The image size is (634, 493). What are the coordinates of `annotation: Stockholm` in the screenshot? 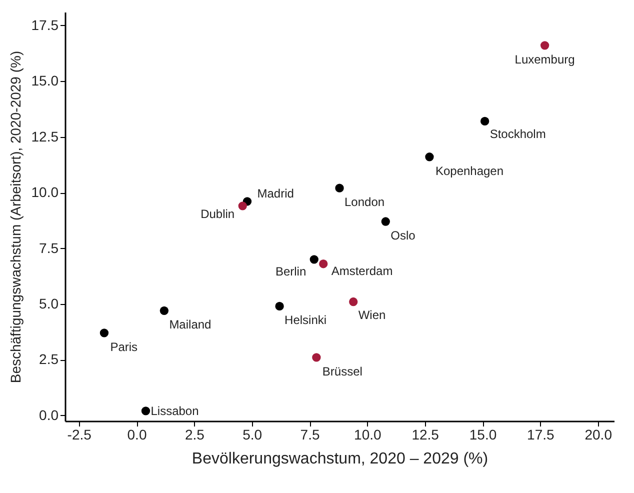 It's located at (518, 134).